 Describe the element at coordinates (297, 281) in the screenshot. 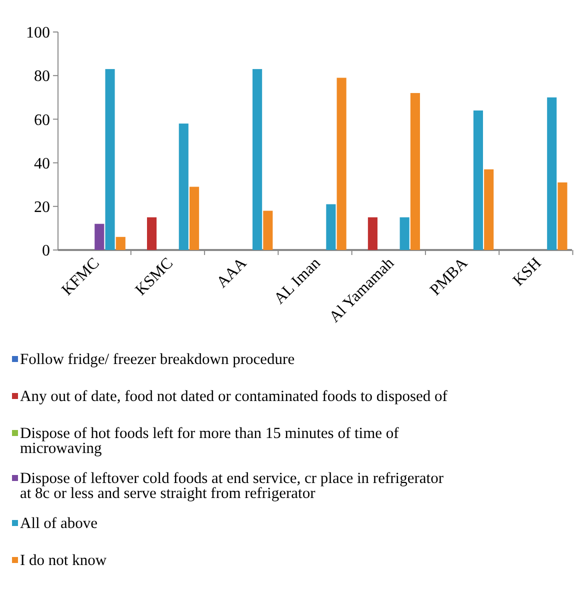

I see `x-tick-label: AL Iman` at that location.